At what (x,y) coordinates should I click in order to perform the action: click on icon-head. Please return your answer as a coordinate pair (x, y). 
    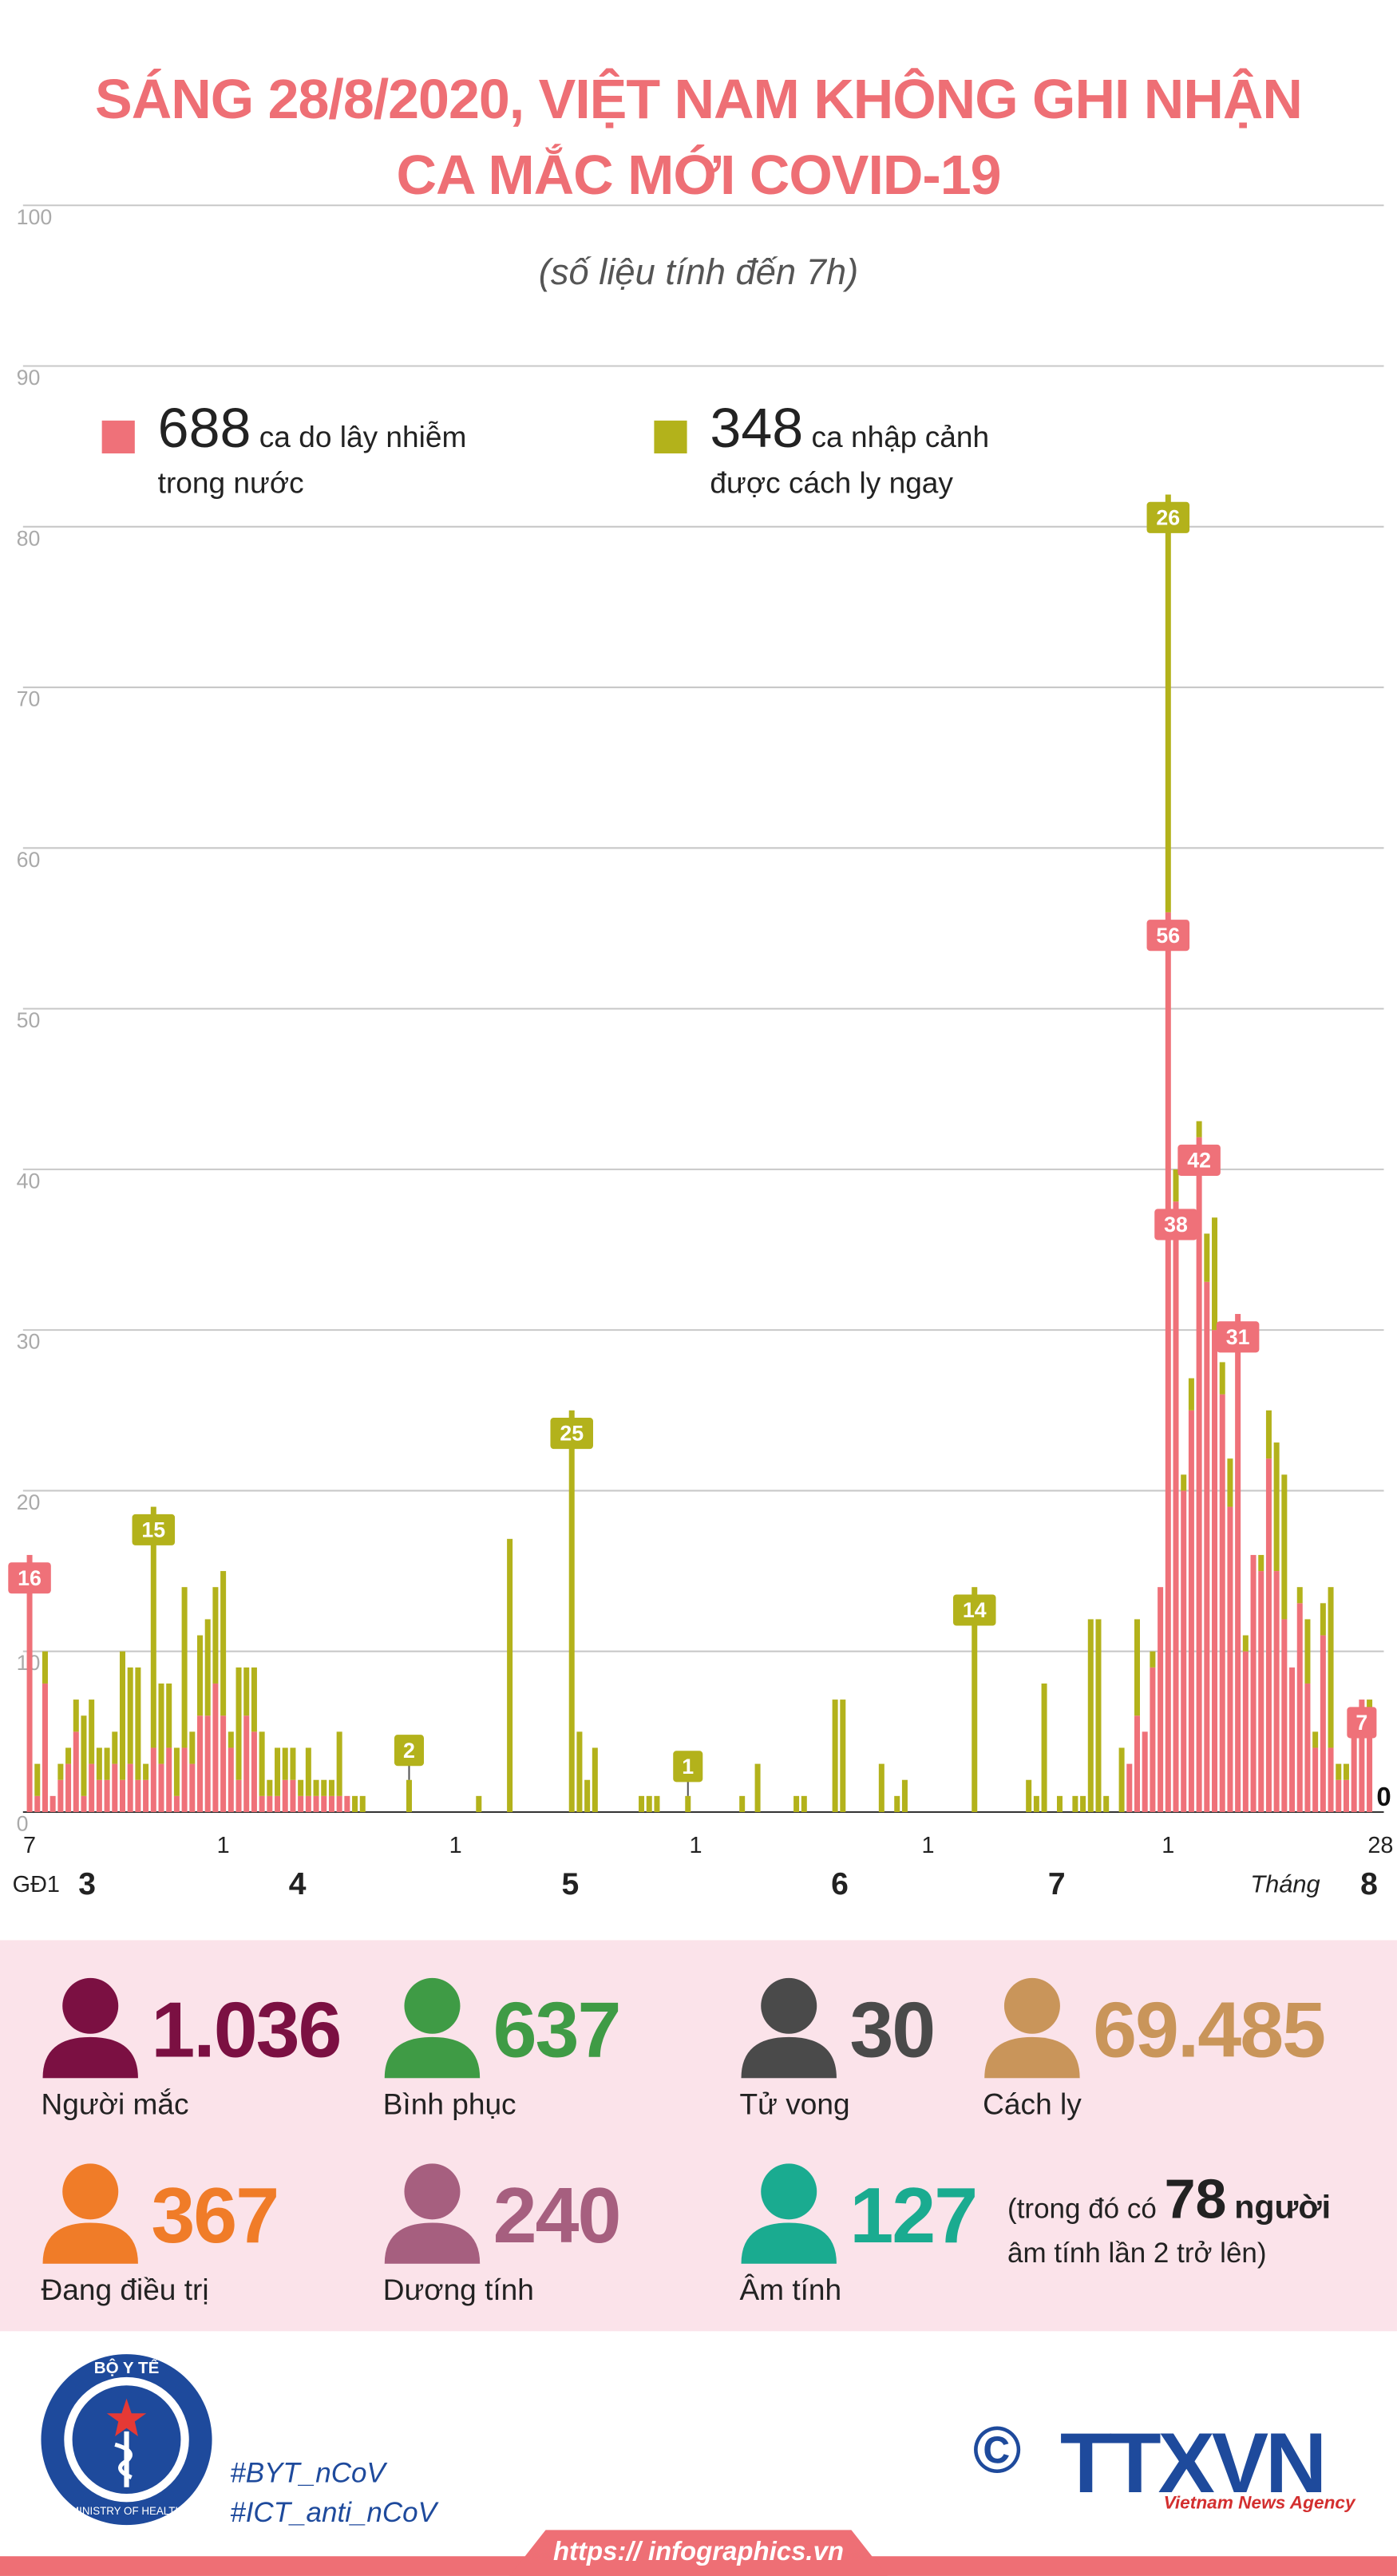
    Looking at the image, I should click on (1031, 2005).